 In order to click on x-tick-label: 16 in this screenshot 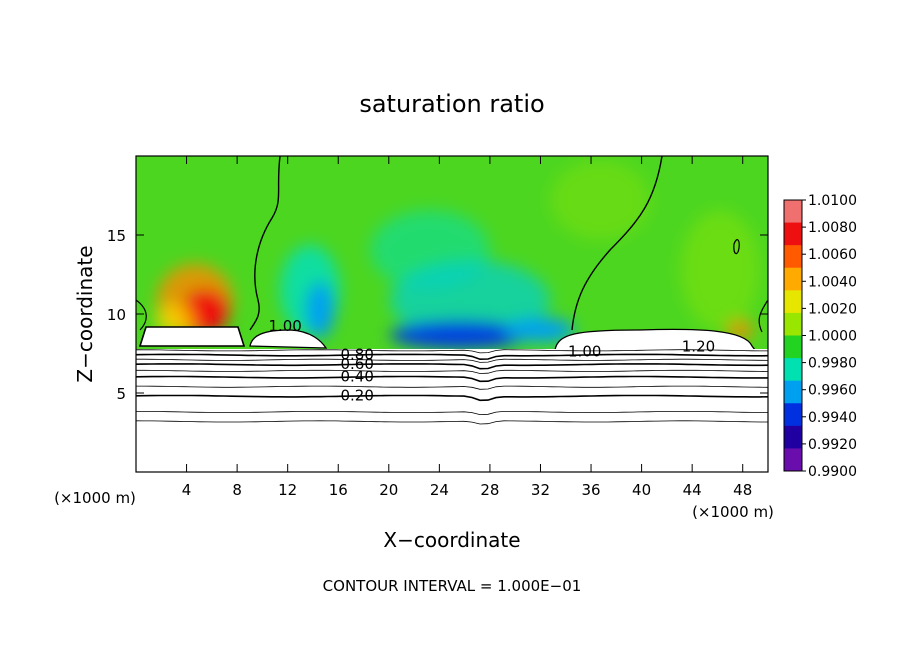, I will do `click(338, 490)`.